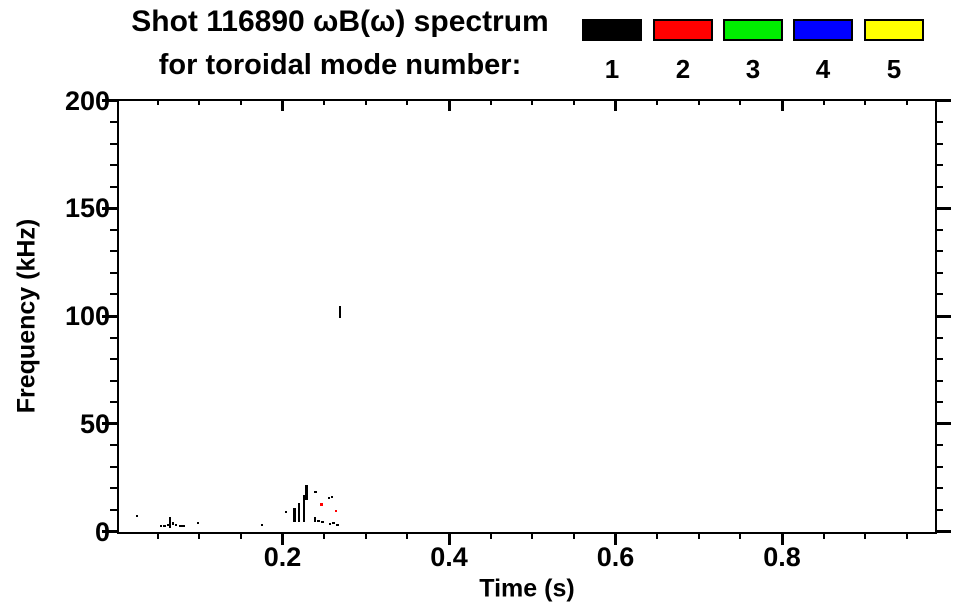 This screenshot has height=615, width=963. I want to click on x-axis-title: Time (s), so click(527, 588).